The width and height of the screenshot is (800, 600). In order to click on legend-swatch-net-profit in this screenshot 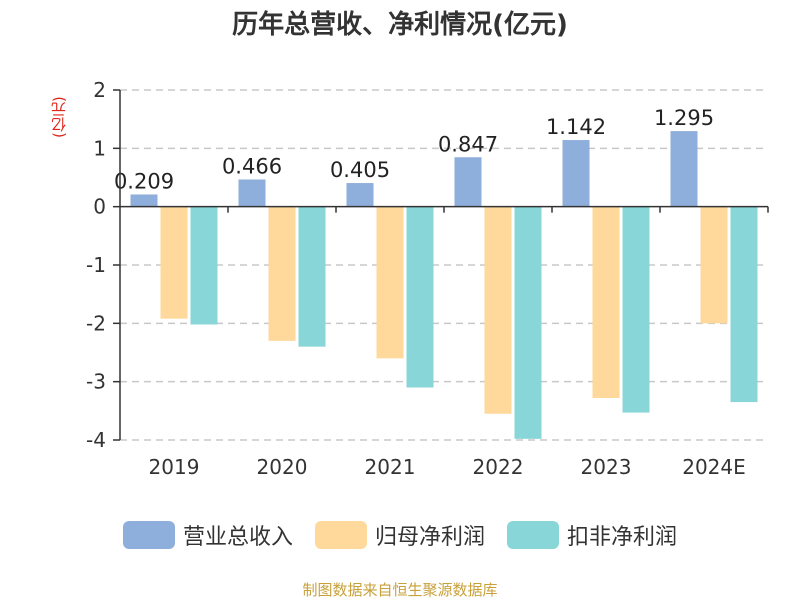, I will do `click(340, 535)`.